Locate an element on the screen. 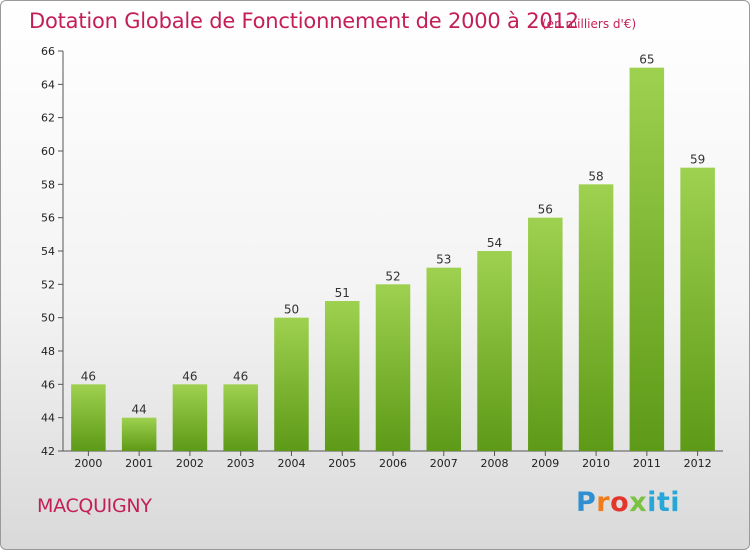  bar-2002 is located at coordinates (190, 417).